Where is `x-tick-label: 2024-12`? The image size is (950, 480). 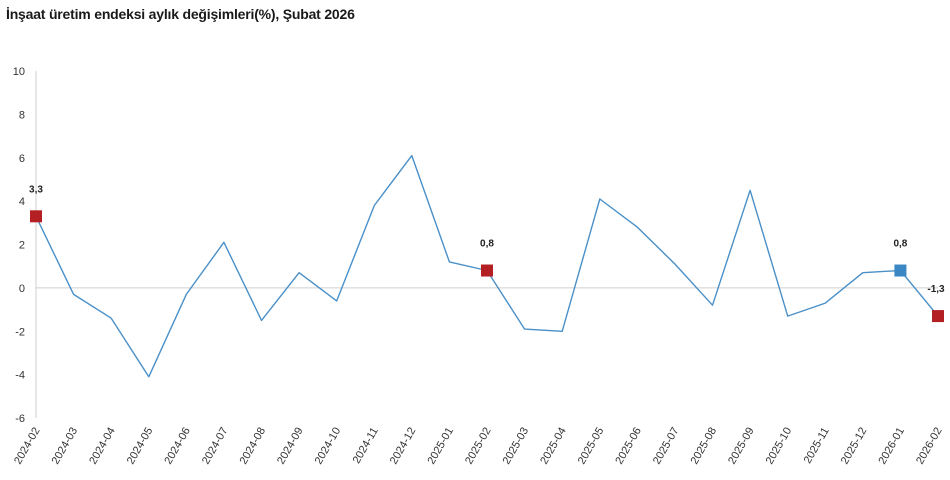 x-tick-label: 2024-12 is located at coordinates (403, 446).